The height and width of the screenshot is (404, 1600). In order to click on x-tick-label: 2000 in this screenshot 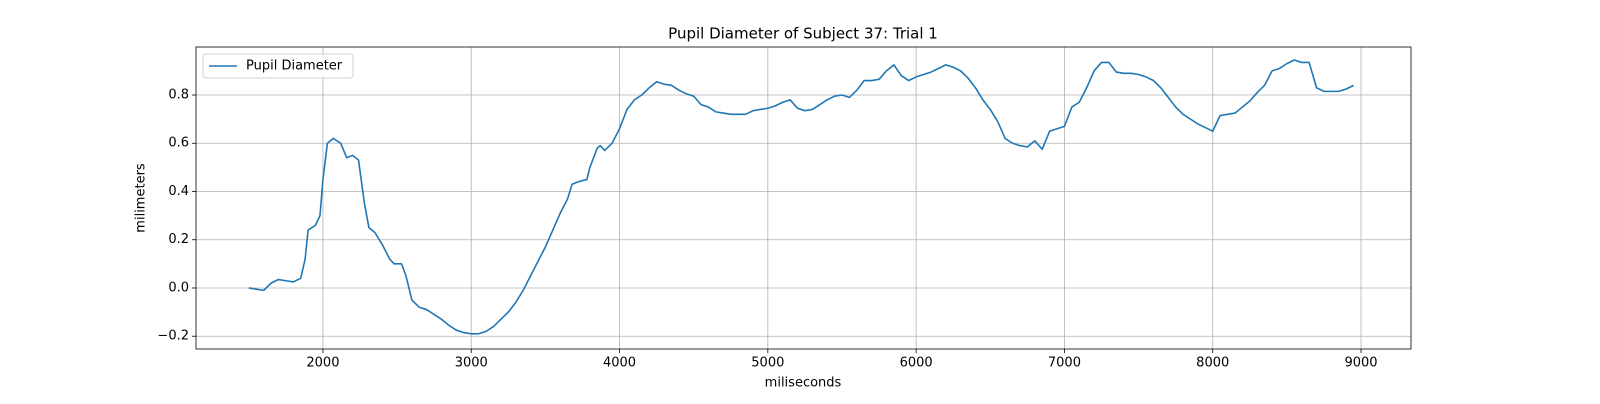, I will do `click(322, 363)`.